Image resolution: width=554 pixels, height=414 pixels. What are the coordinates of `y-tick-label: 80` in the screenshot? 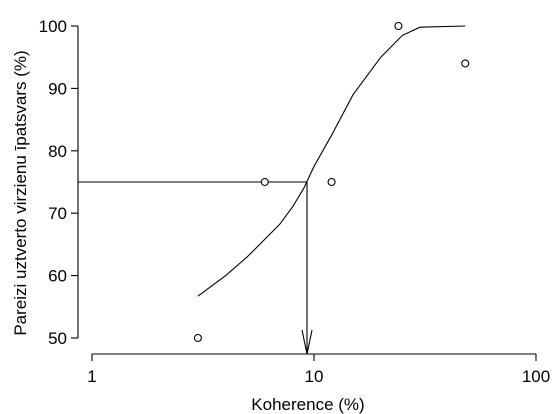 It's located at (57, 151).